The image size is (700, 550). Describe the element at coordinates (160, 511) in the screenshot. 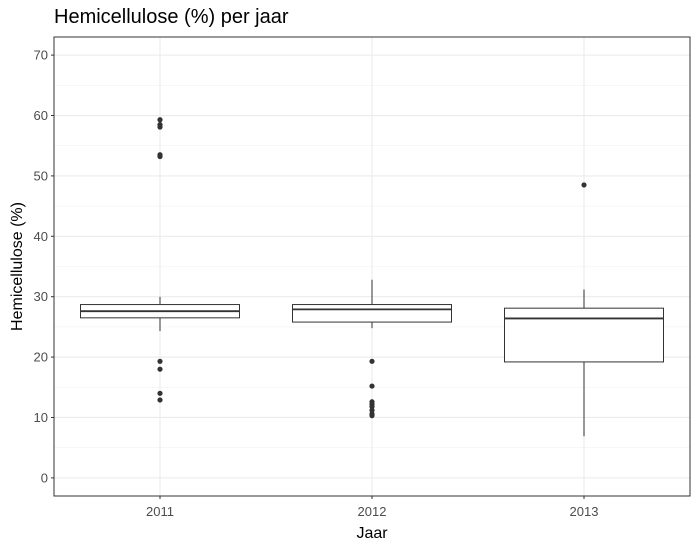

I see `x-tick-label: 2011` at that location.